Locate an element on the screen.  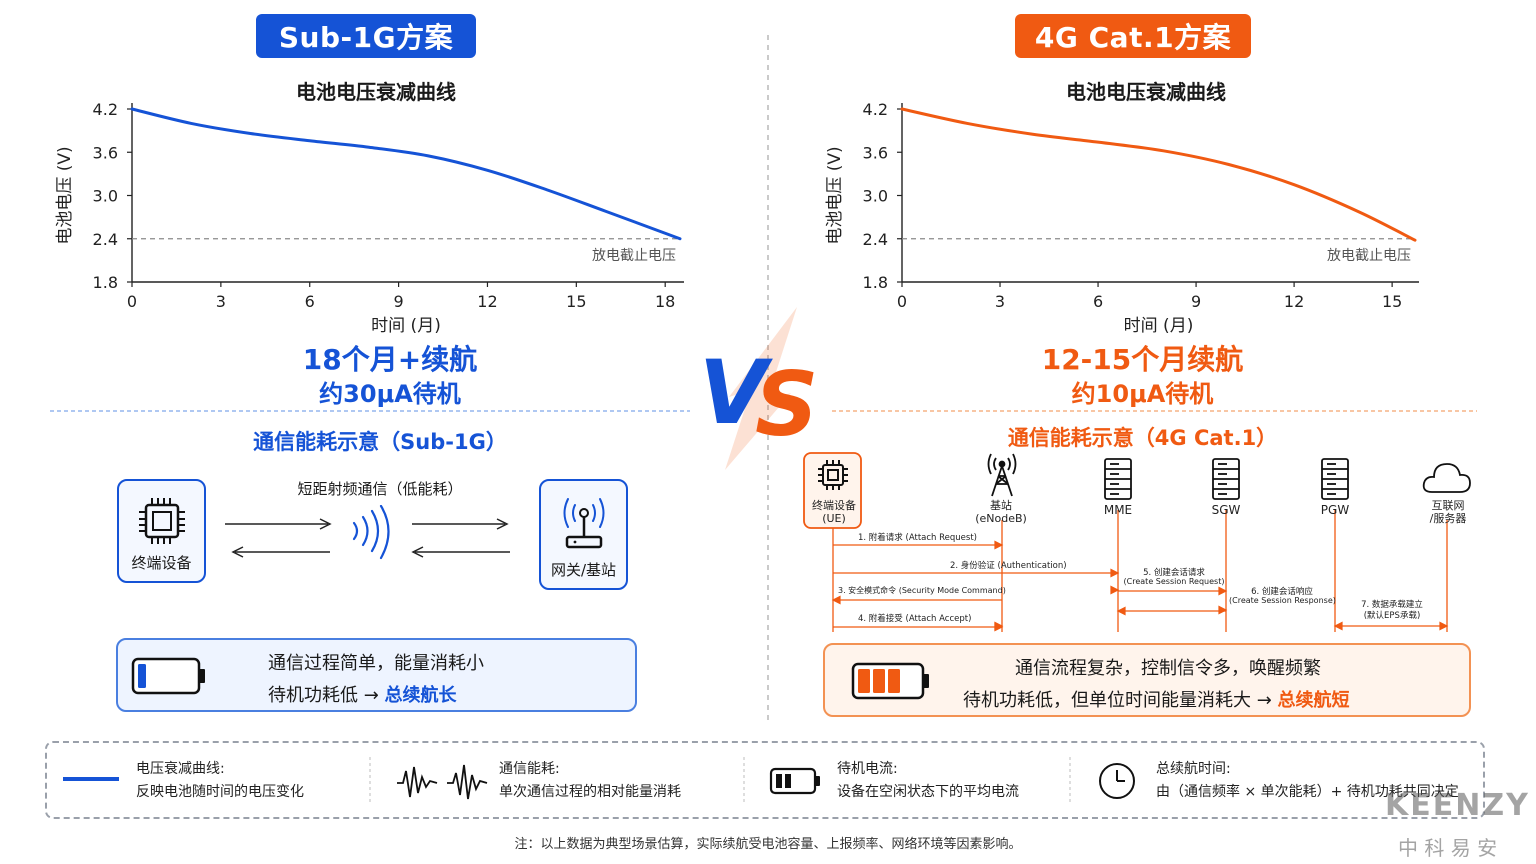
battery-low-icon is located at coordinates (168, 676).